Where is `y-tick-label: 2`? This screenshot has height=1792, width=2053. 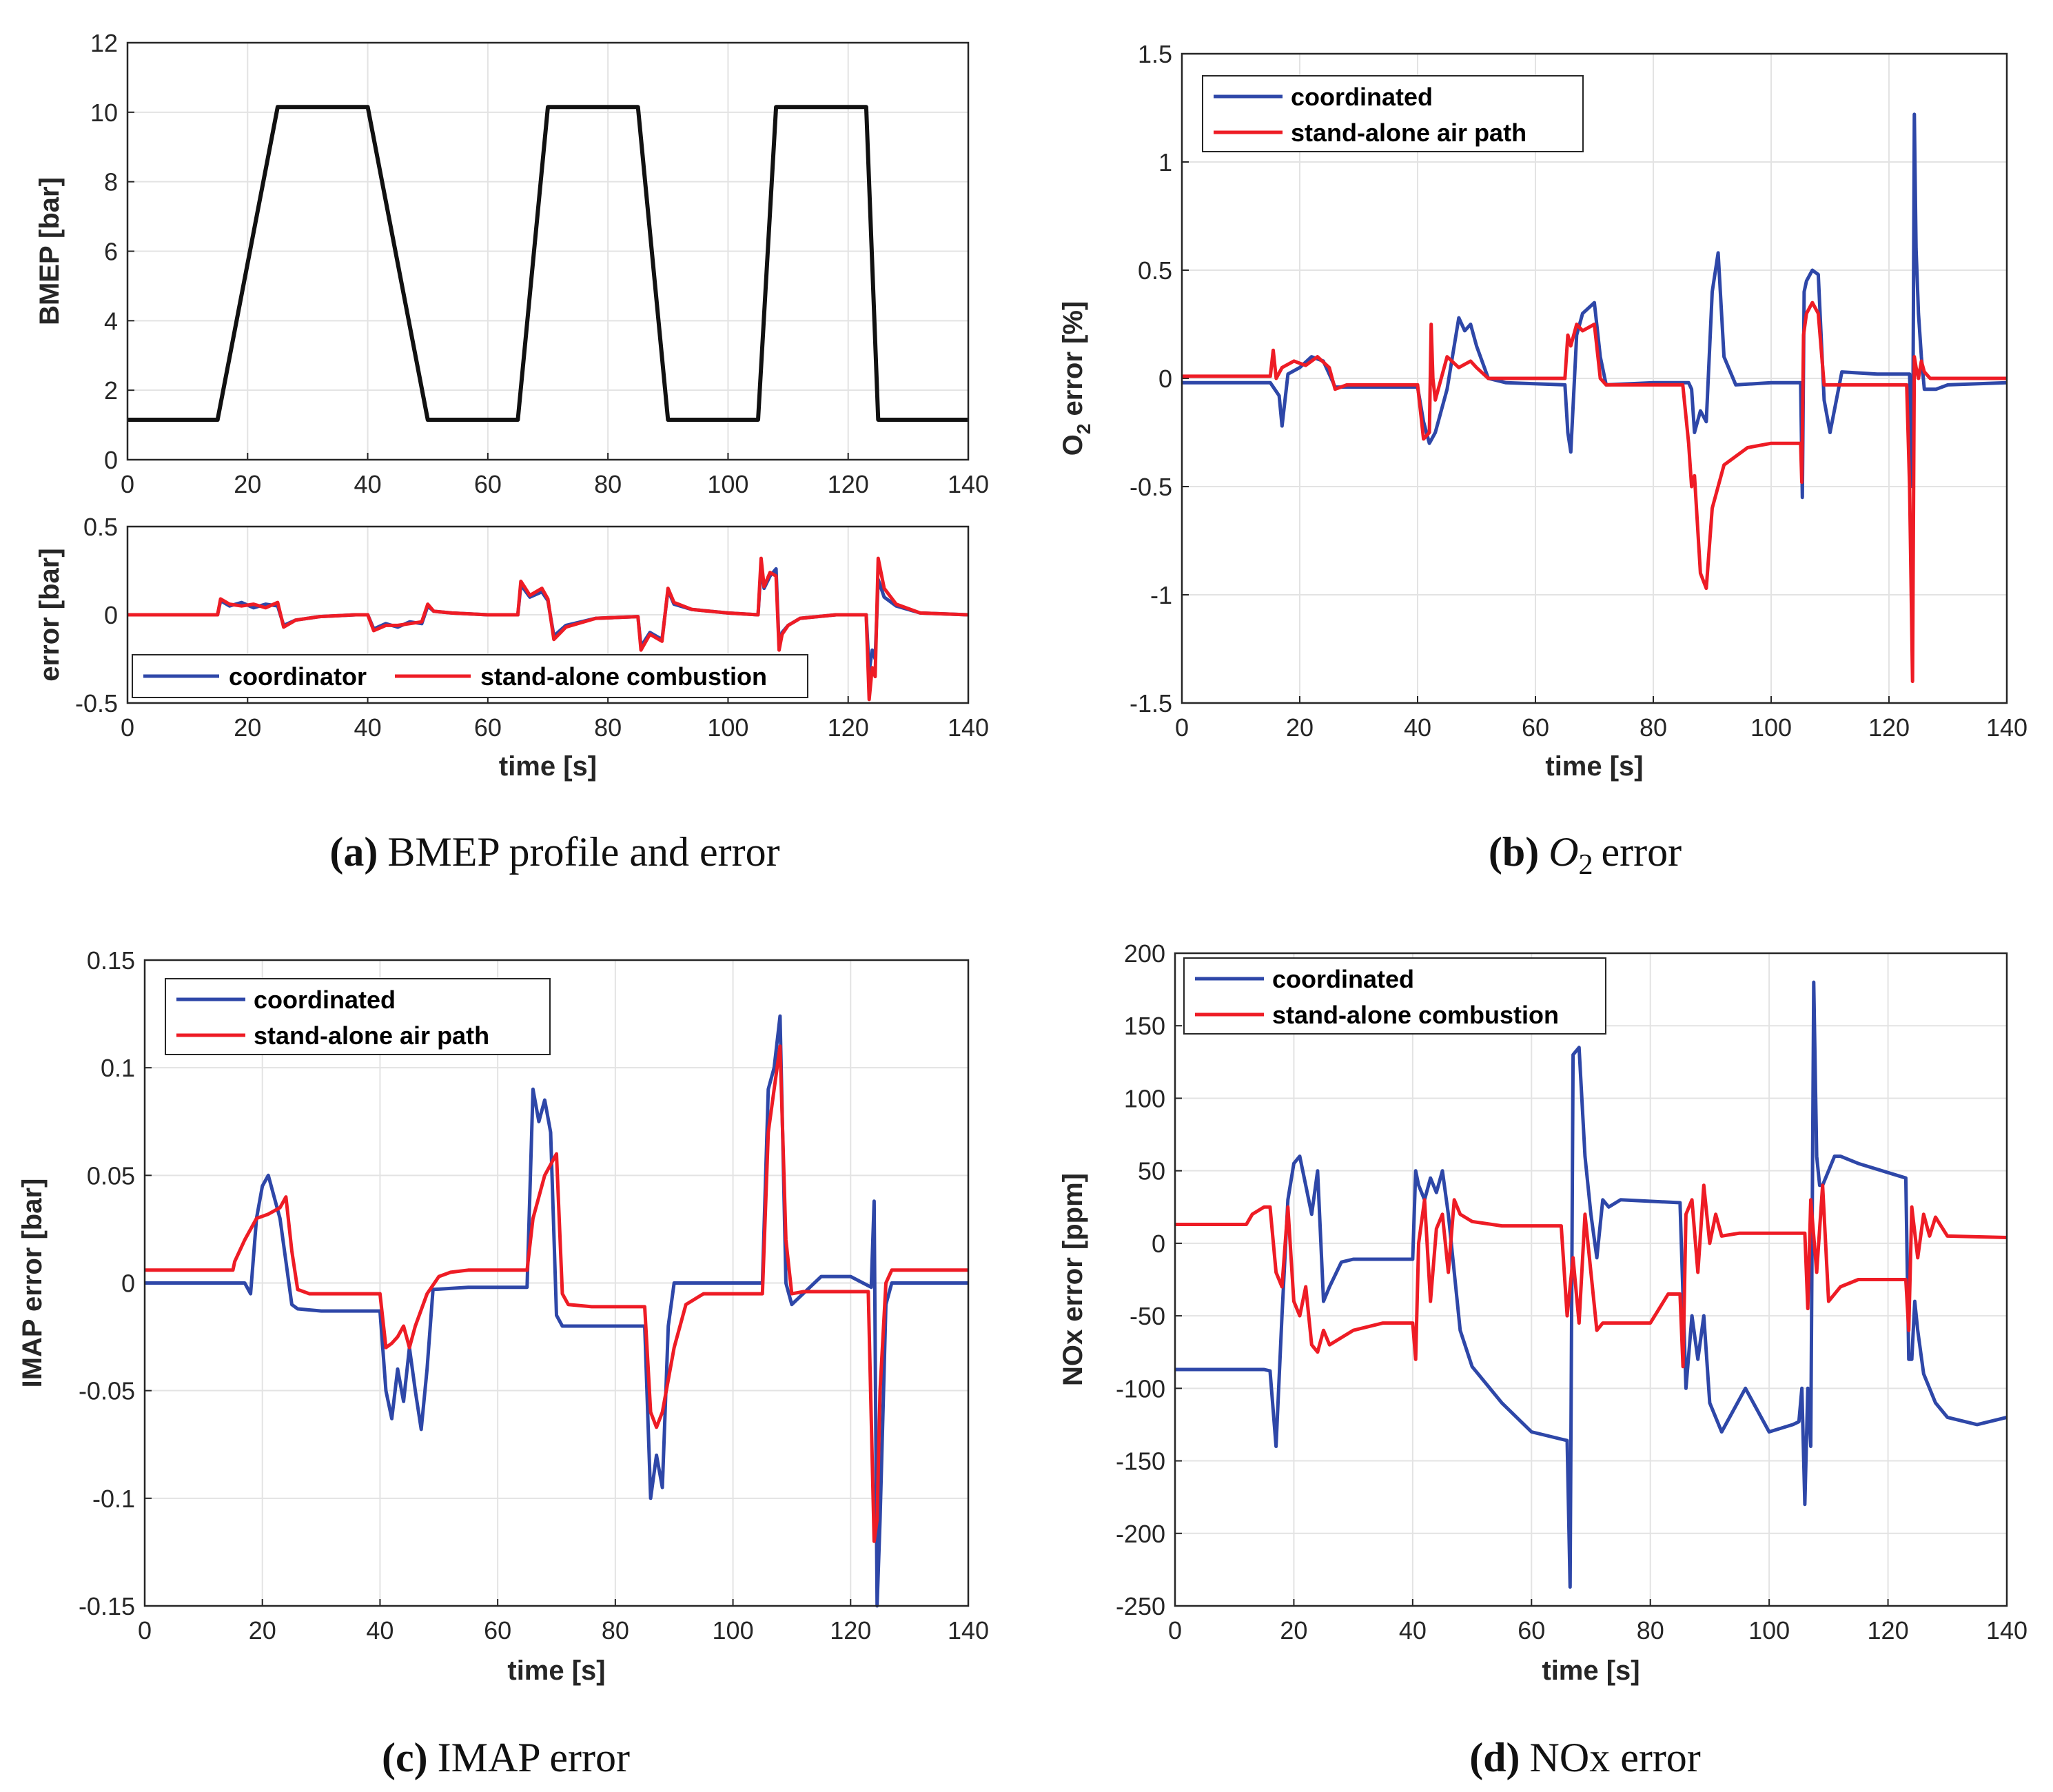 y-tick-label: 2 is located at coordinates (111, 391).